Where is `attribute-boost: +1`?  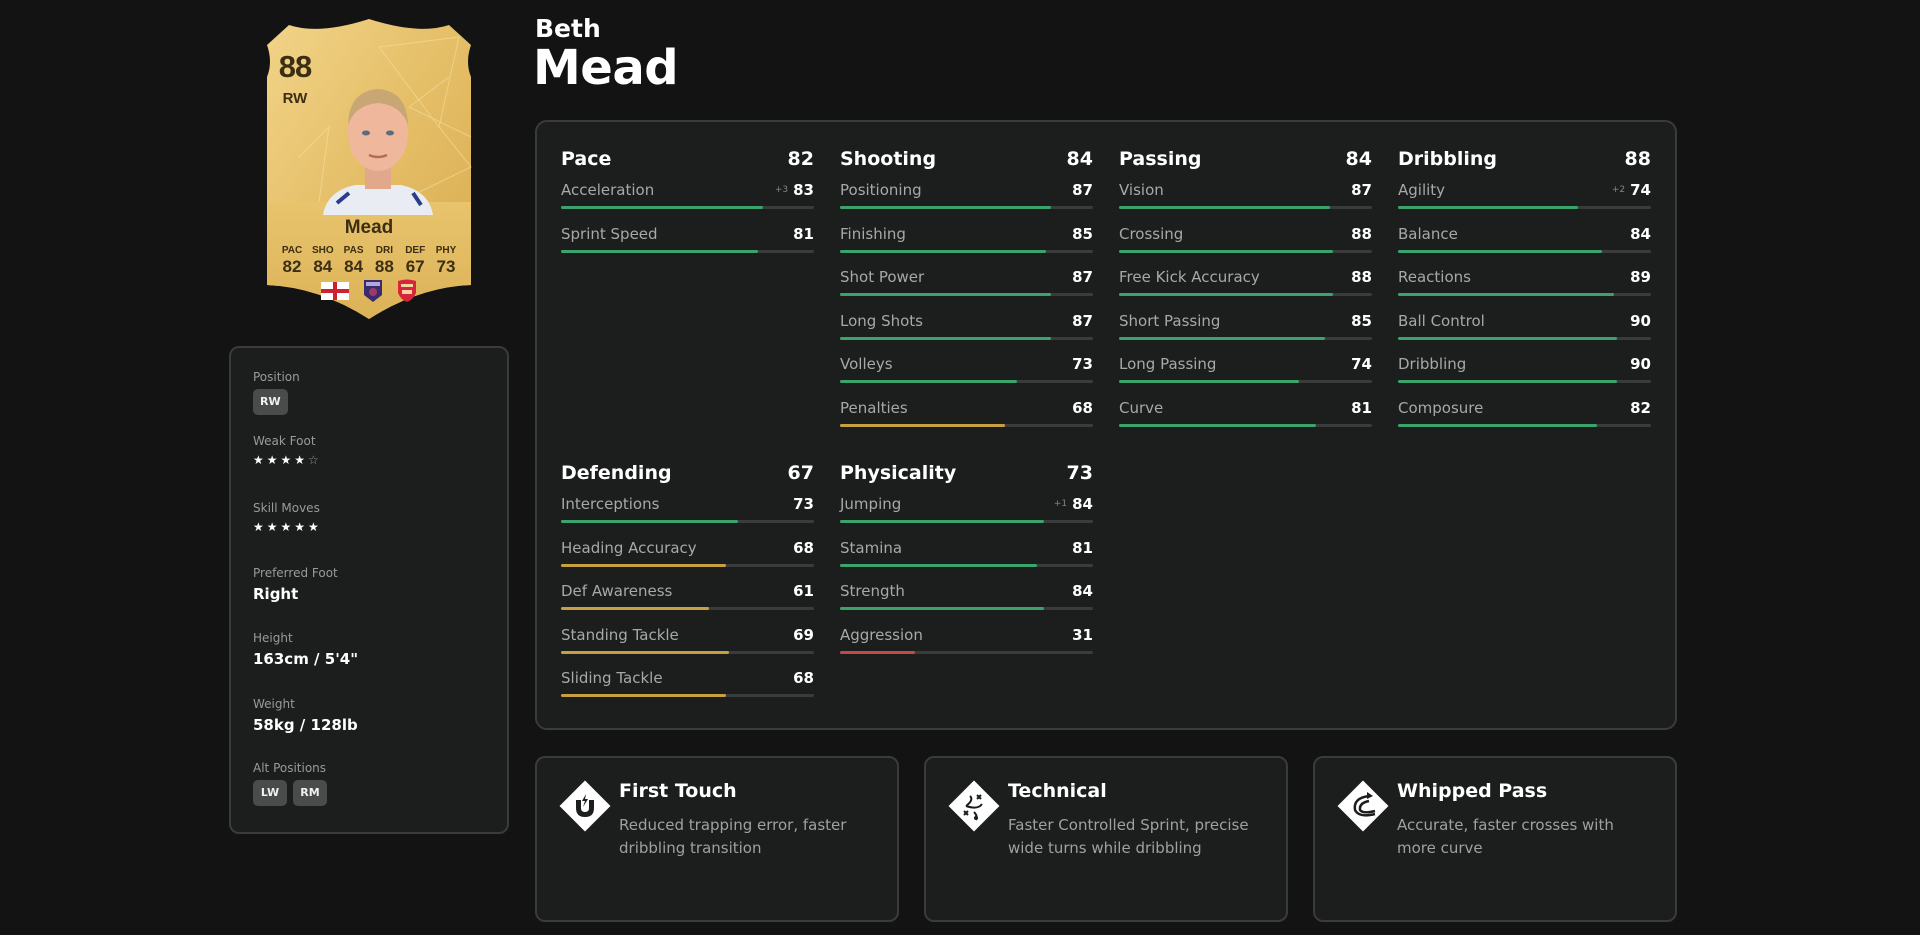 attribute-boost: +1 is located at coordinates (1060, 504).